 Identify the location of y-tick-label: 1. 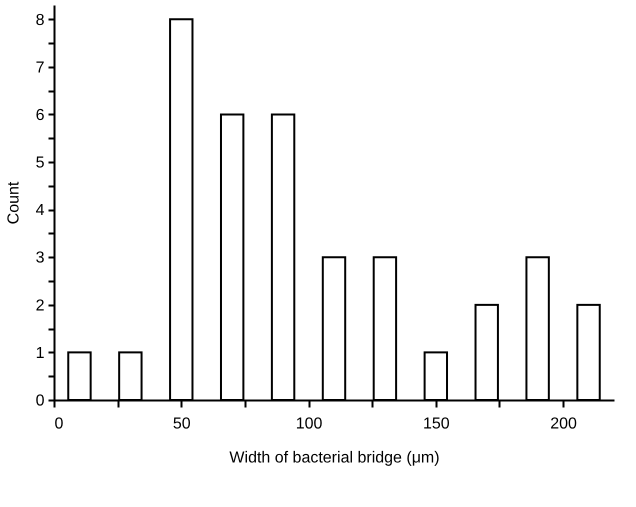
(40, 353).